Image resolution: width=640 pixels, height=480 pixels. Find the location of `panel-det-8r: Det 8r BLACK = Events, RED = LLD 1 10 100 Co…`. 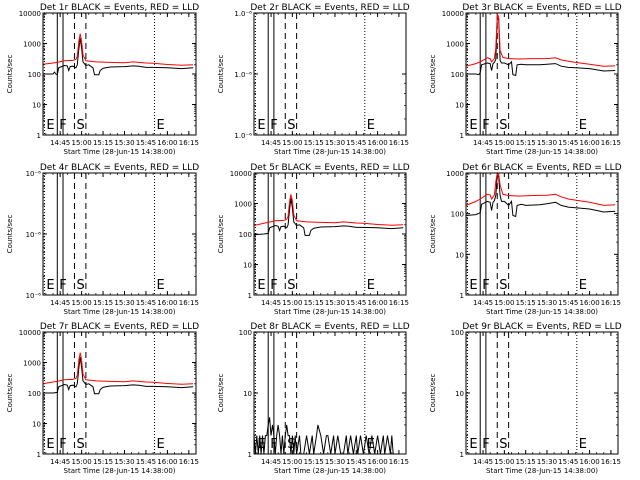

panel-det-8r: Det 8r BLACK = Events, RED = LLD 1 10 100 Co… is located at coordinates (313, 398).